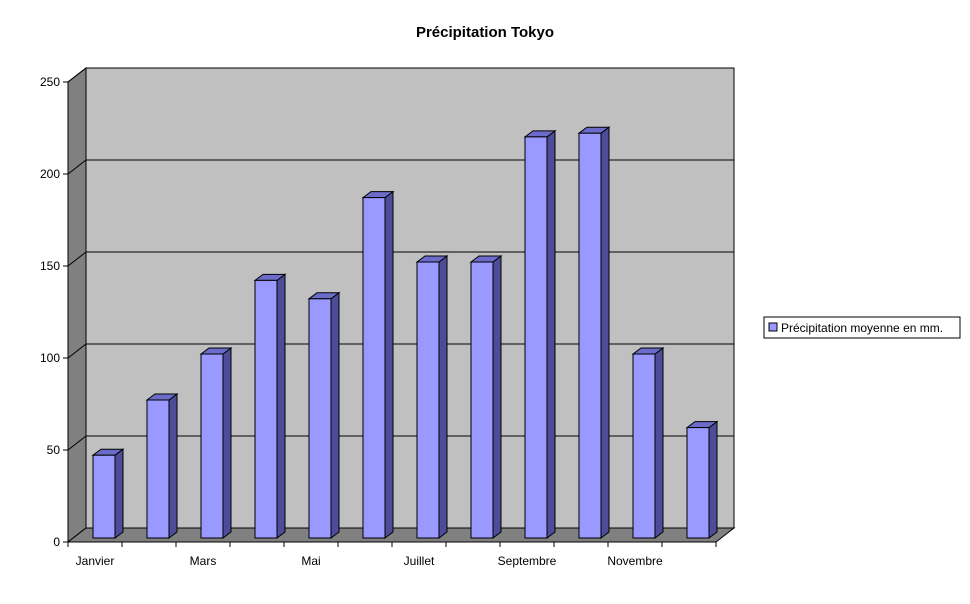 The width and height of the screenshot is (970, 604). I want to click on x-tick-label: Mai, so click(310, 561).